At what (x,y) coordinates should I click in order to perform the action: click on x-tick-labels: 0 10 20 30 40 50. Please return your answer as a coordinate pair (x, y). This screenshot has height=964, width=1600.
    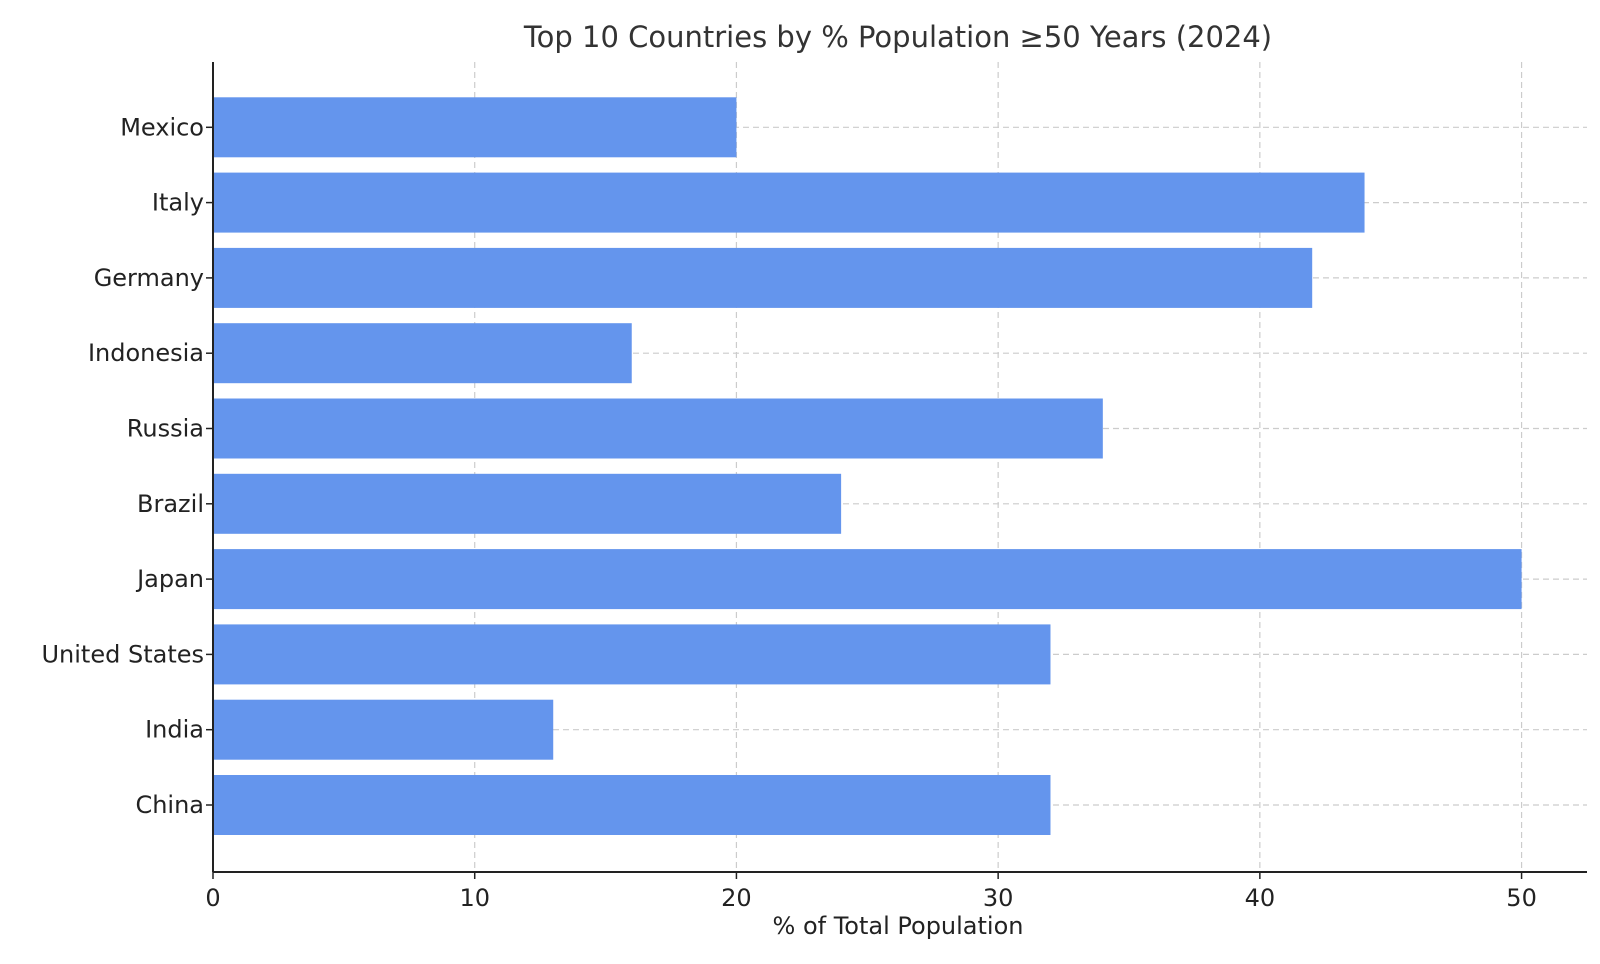
    Looking at the image, I should click on (870, 898).